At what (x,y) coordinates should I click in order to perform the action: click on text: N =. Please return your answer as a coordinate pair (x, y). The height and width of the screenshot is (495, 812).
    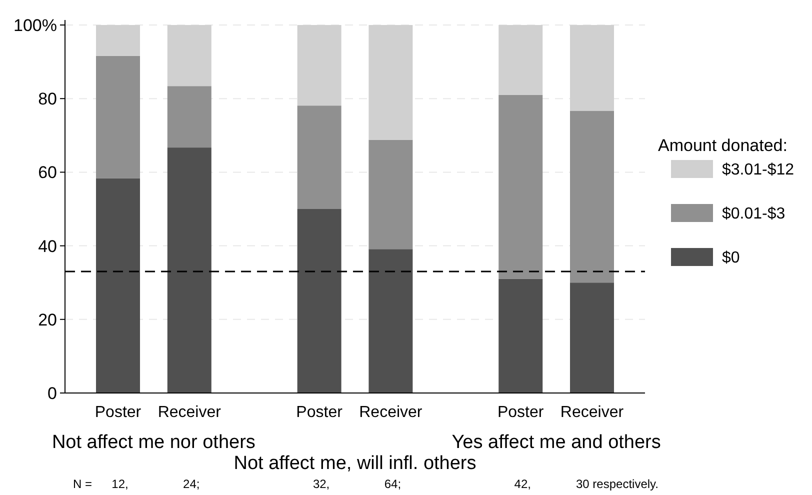
    Looking at the image, I should click on (82, 484).